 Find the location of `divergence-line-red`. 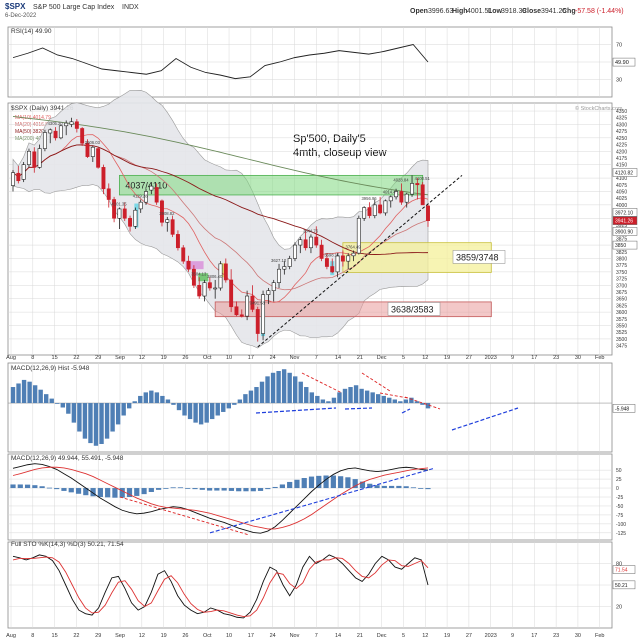

divergence-line-red is located at coordinates (376, 382).